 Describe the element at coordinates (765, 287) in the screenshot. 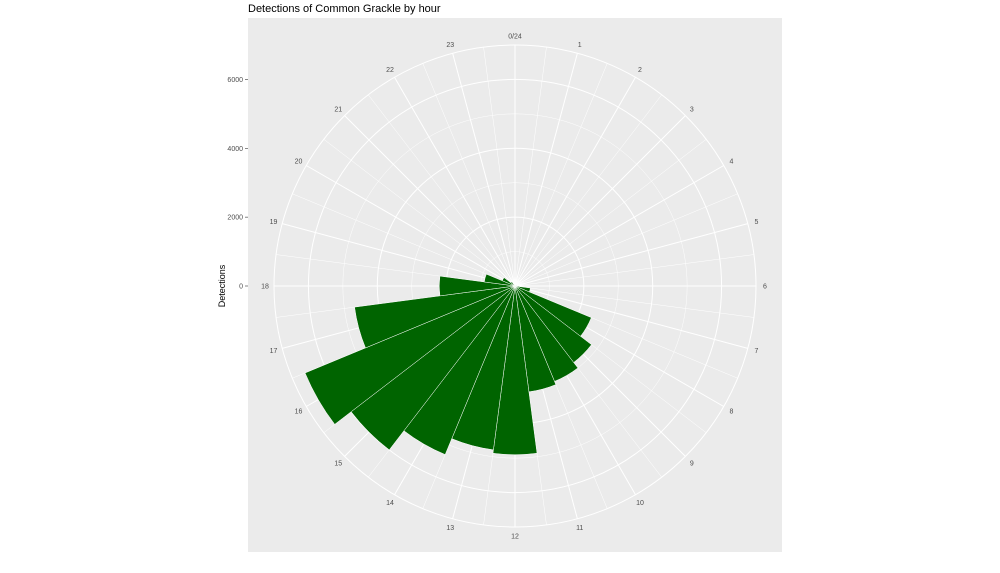

I see `angle-label: 6` at that location.